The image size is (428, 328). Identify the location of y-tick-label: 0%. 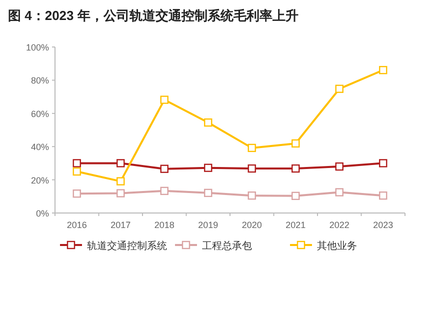
(42, 213).